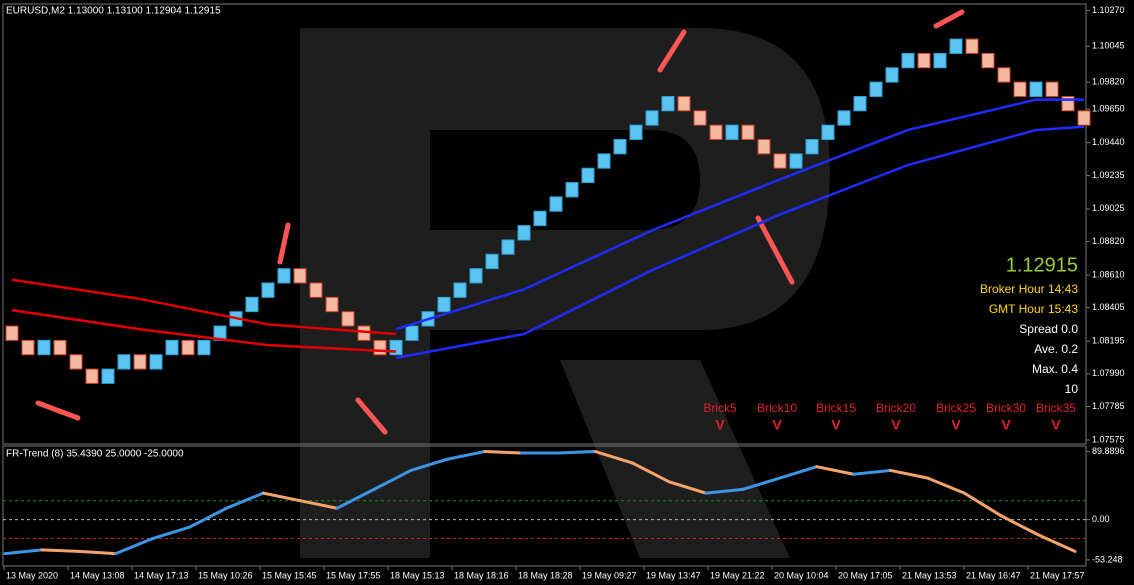 The height and width of the screenshot is (585, 1134). Describe the element at coordinates (1056, 349) in the screenshot. I see `info-line: Ave. 0.2` at that location.